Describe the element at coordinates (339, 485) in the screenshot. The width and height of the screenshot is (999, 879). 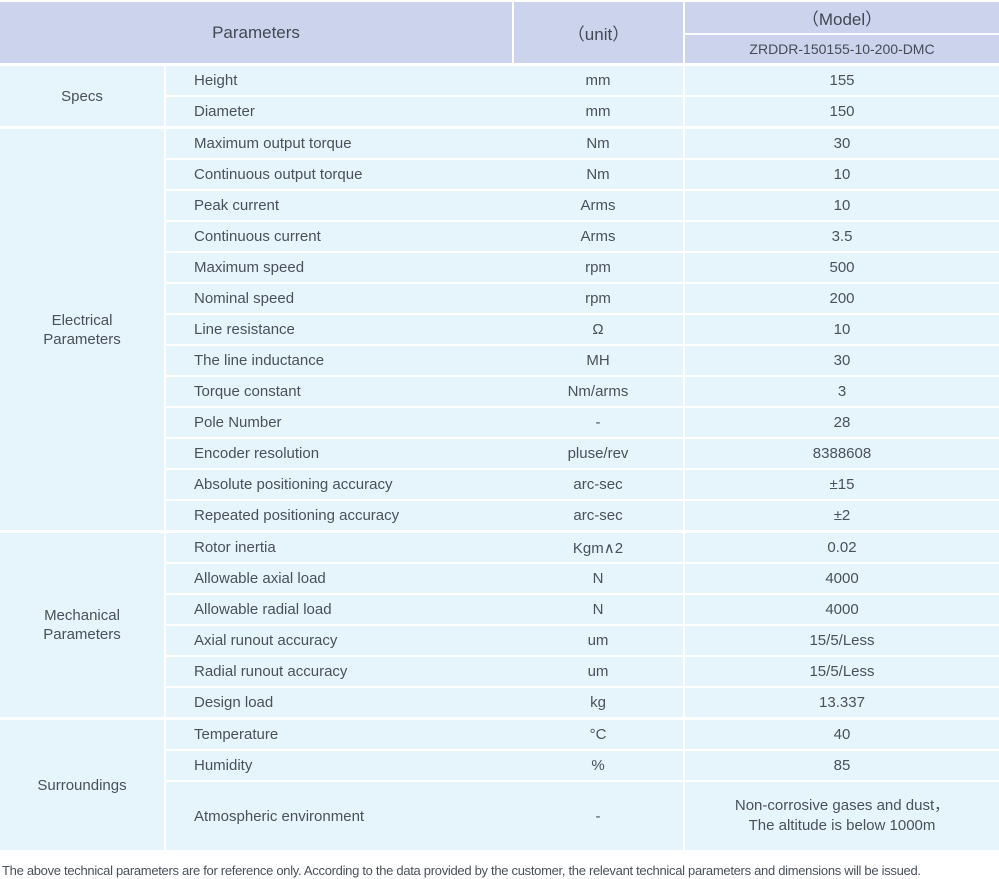
I see `param-label: Absolute positioning accuracy` at that location.